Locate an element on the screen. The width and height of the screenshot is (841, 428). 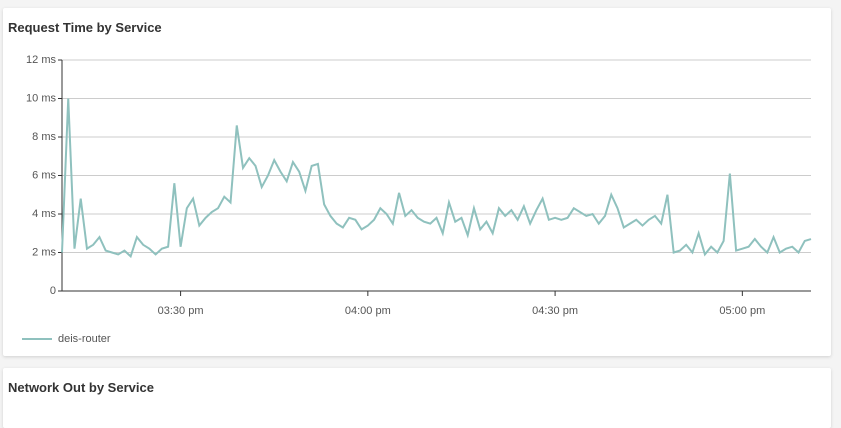
x-tick-label: 05:00 pm is located at coordinates (742, 311).